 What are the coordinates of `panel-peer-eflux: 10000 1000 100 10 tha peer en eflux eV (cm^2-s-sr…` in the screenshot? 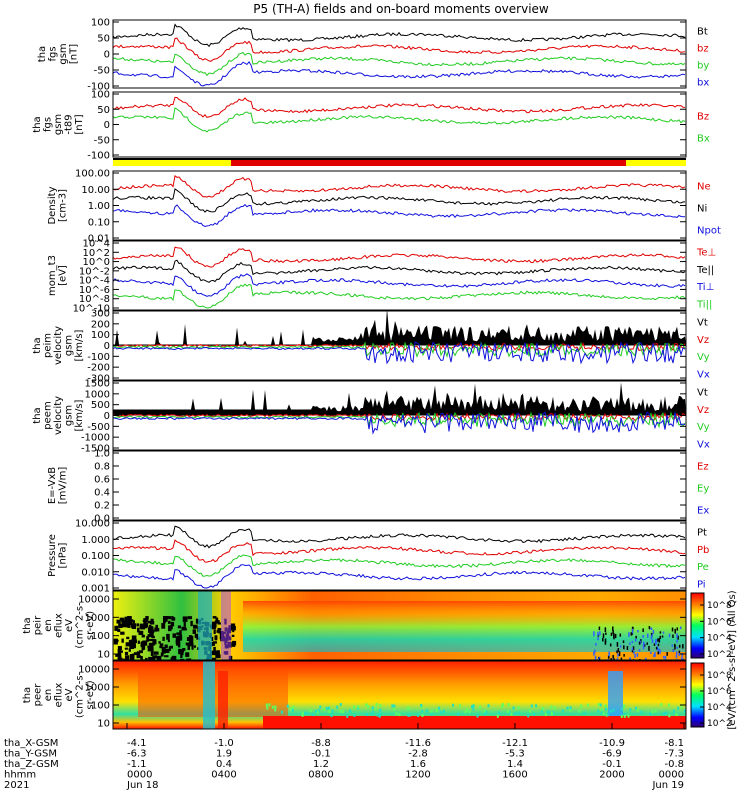 It's located at (354, 695).